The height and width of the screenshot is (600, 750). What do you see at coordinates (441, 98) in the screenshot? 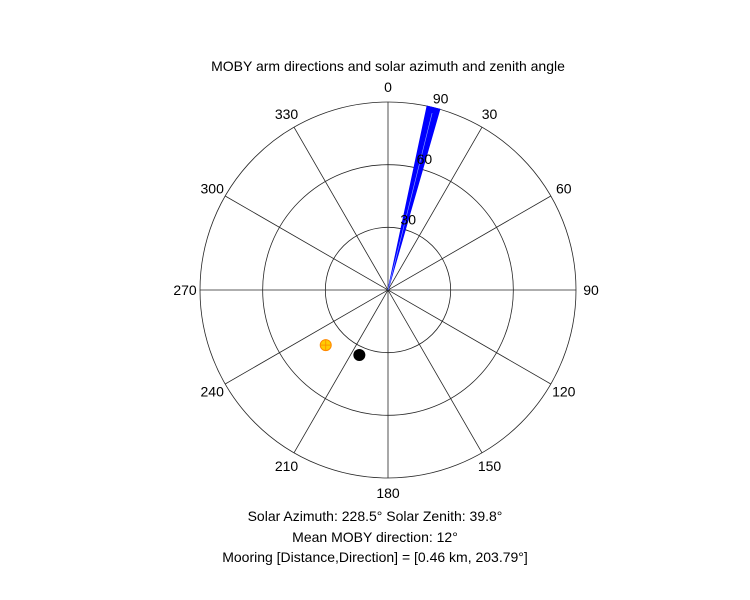
I see `r-tick-label: 90` at bounding box center [441, 98].